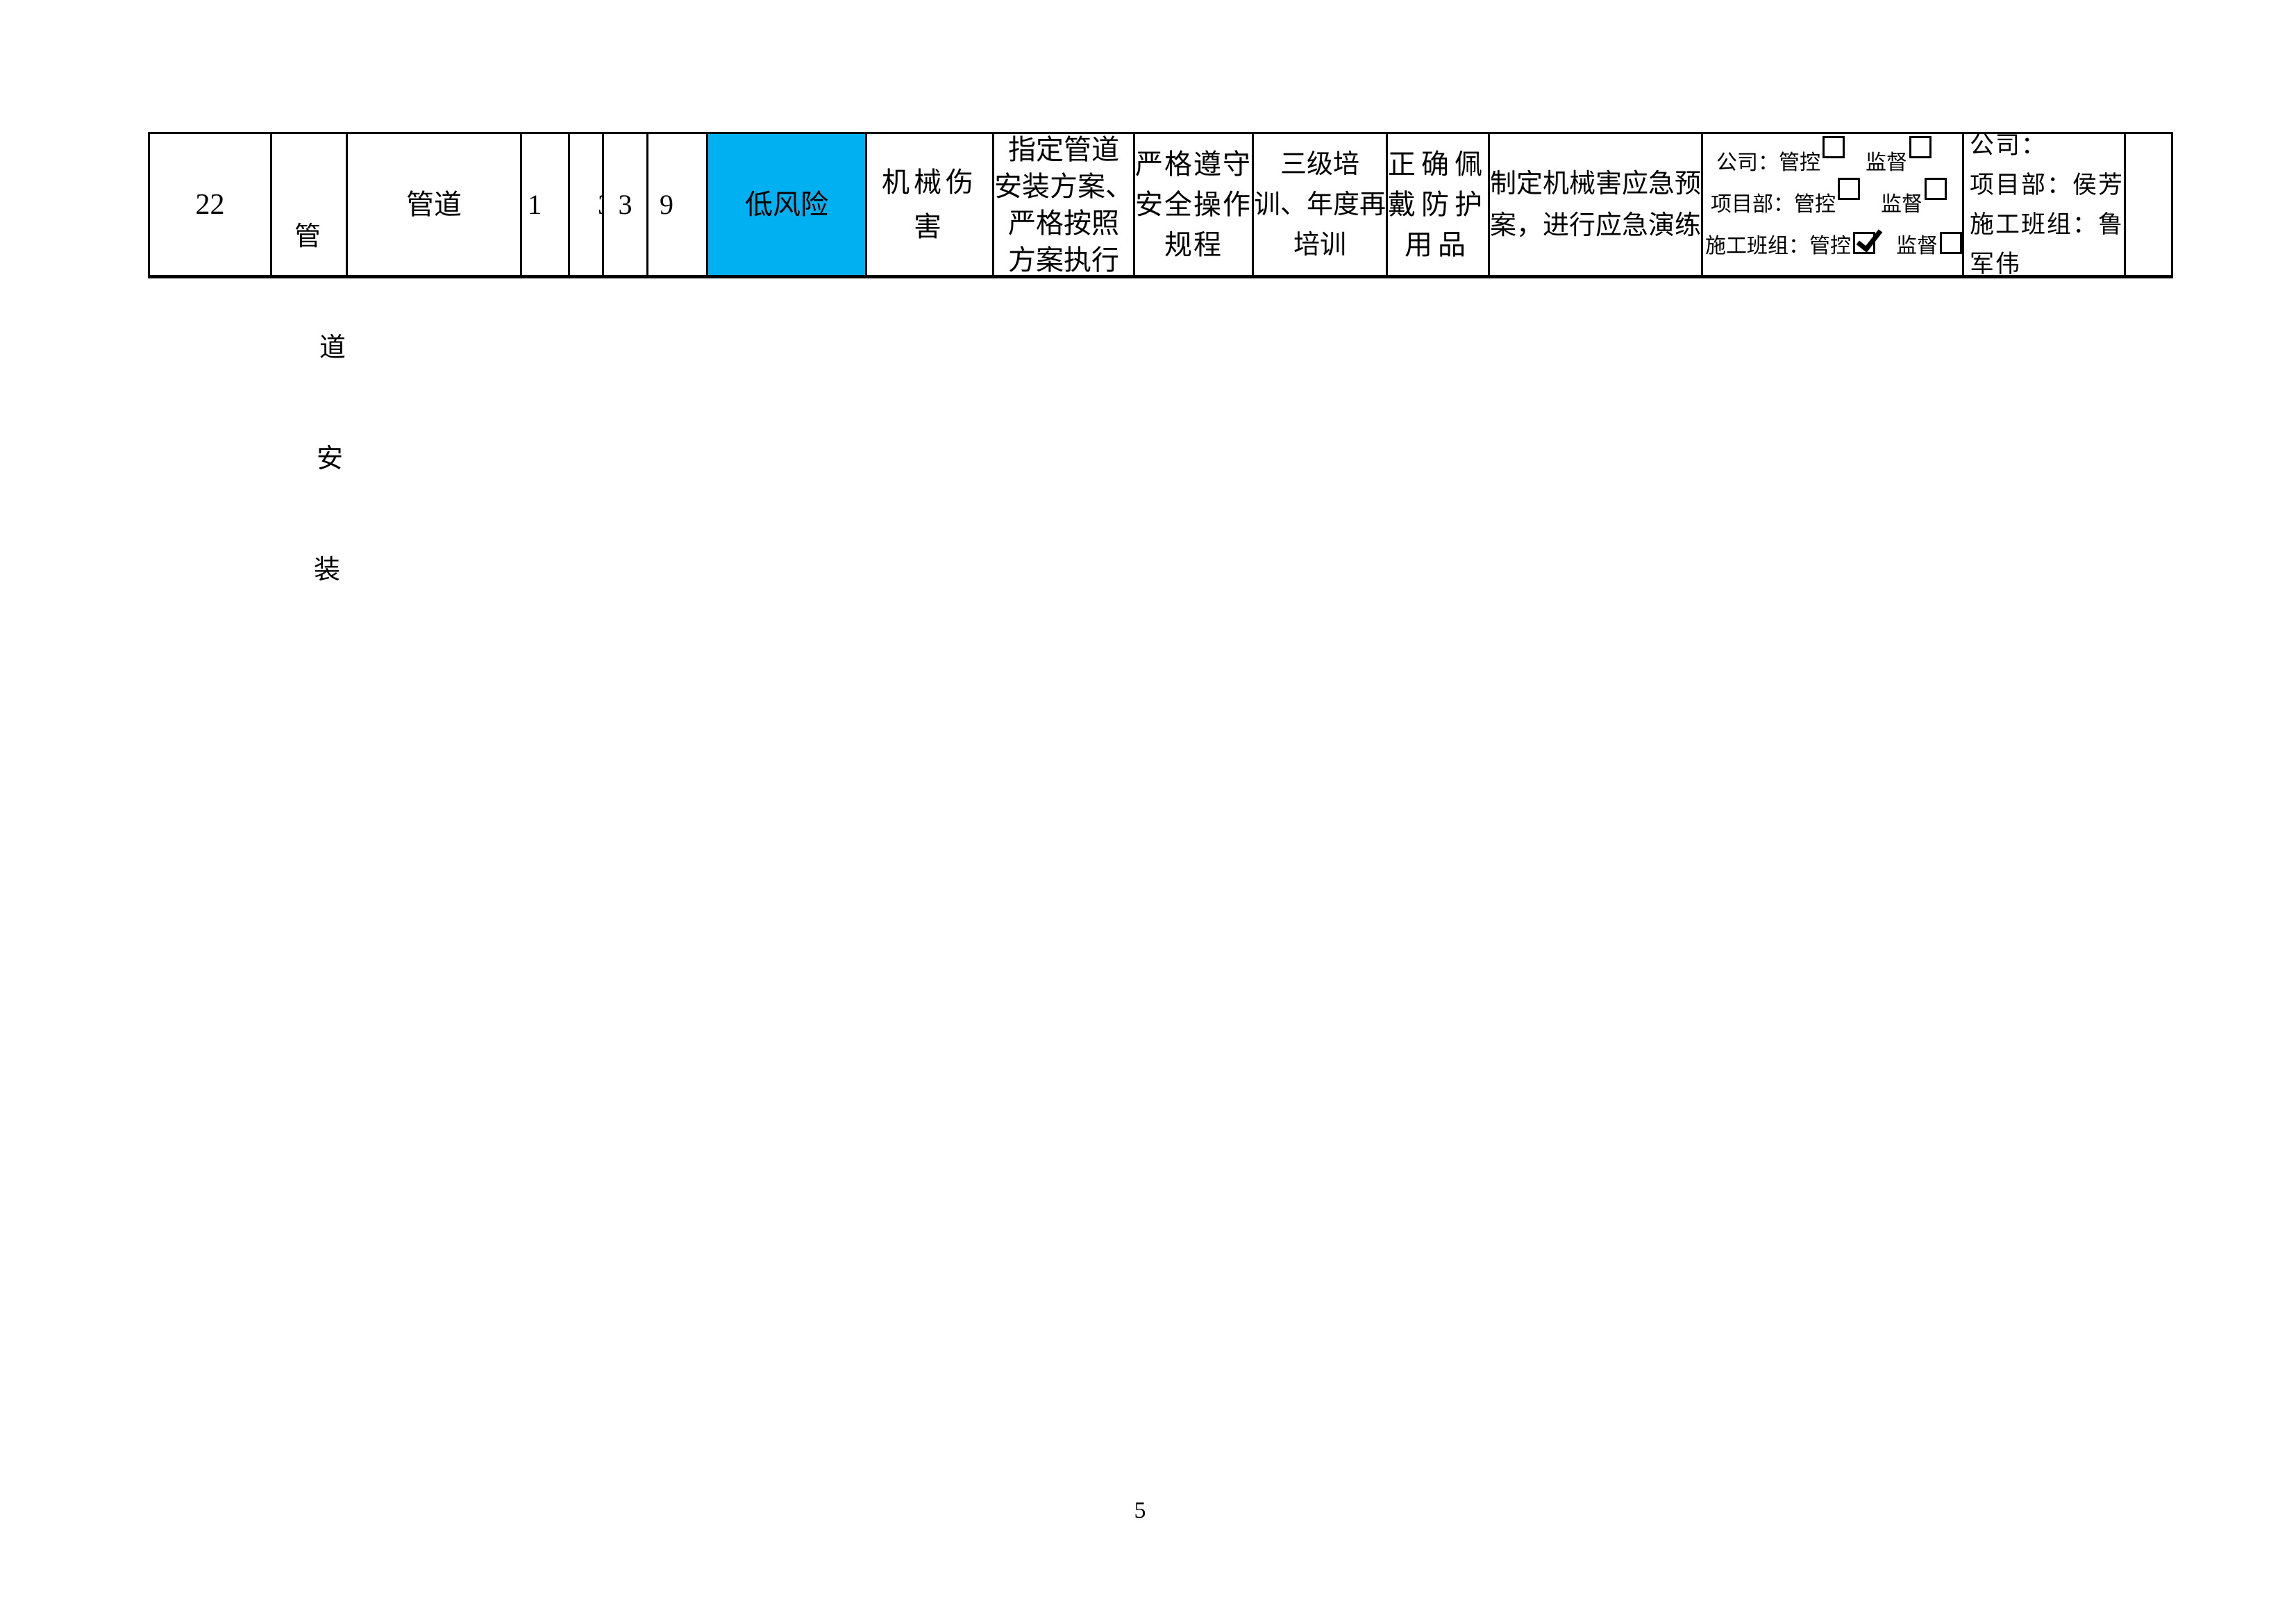 The image size is (2296, 1624). I want to click on sequence-number: 22, so click(210, 205).